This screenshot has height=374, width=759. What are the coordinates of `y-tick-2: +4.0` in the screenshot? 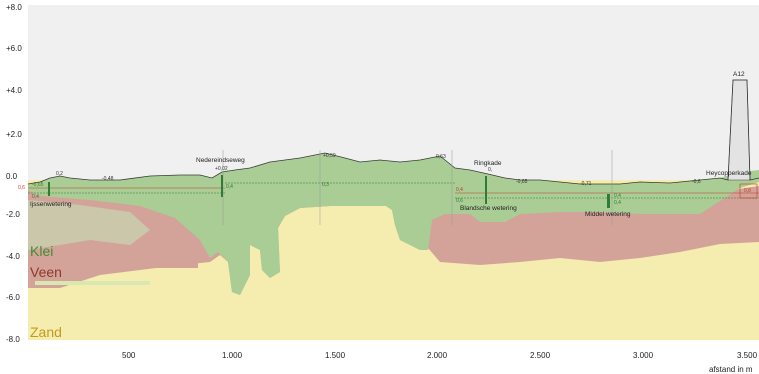 It's located at (14, 90).